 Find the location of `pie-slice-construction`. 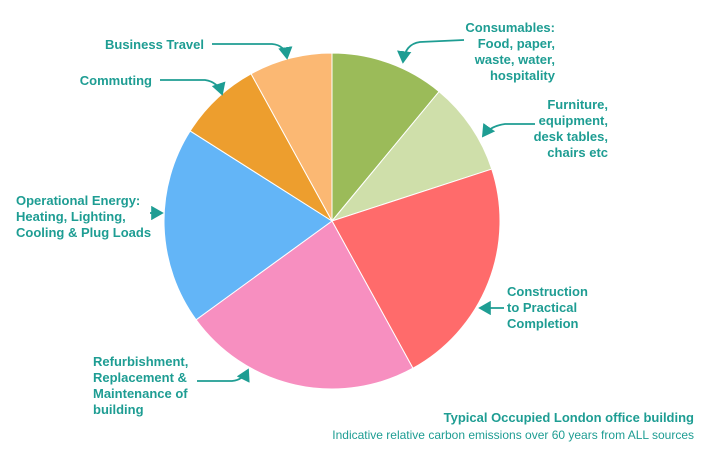

pie-slice-construction is located at coordinates (416, 268).